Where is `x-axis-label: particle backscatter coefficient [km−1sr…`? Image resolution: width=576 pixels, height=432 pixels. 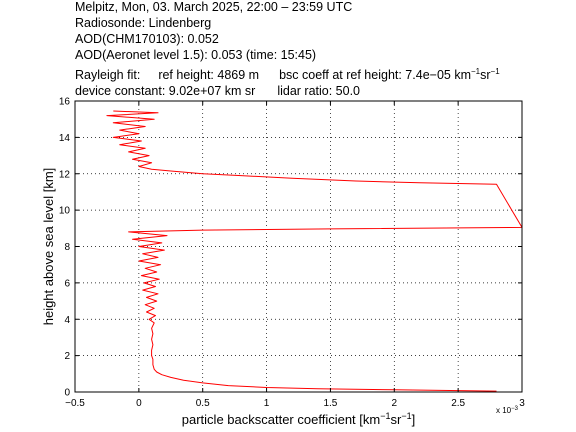 x-axis-label: particle backscatter coefficient [km−1sr… is located at coordinates (298, 419).